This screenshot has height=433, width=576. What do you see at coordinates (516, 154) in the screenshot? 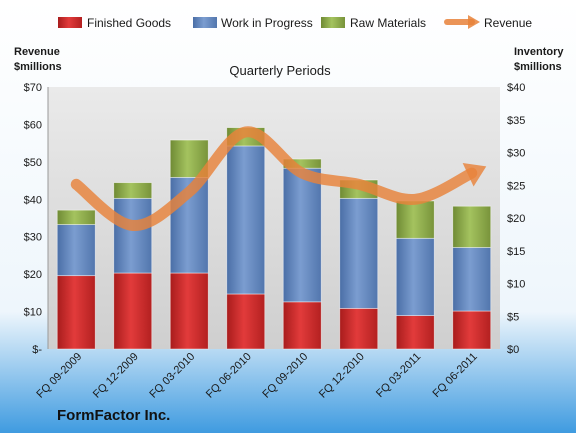
I see `right-tick-label: $30` at bounding box center [516, 154].